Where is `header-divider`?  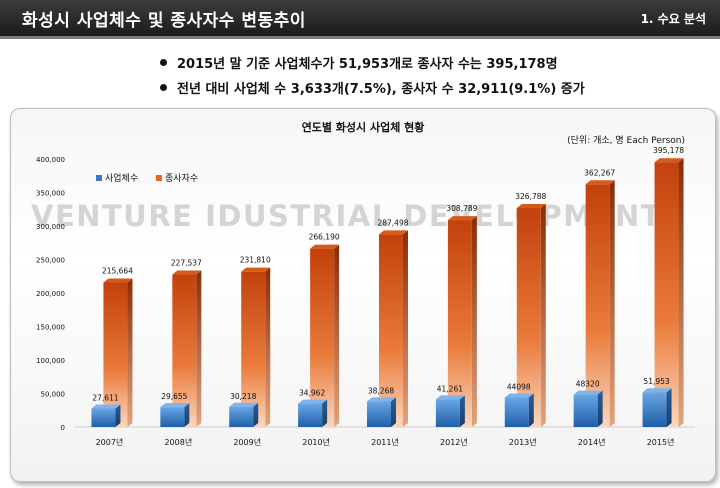 header-divider is located at coordinates (360, 37).